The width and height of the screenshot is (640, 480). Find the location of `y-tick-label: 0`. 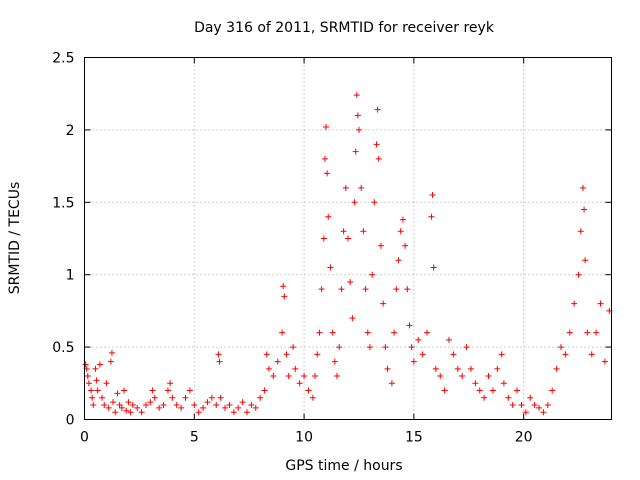

y-tick-label: 0 is located at coordinates (70, 421).